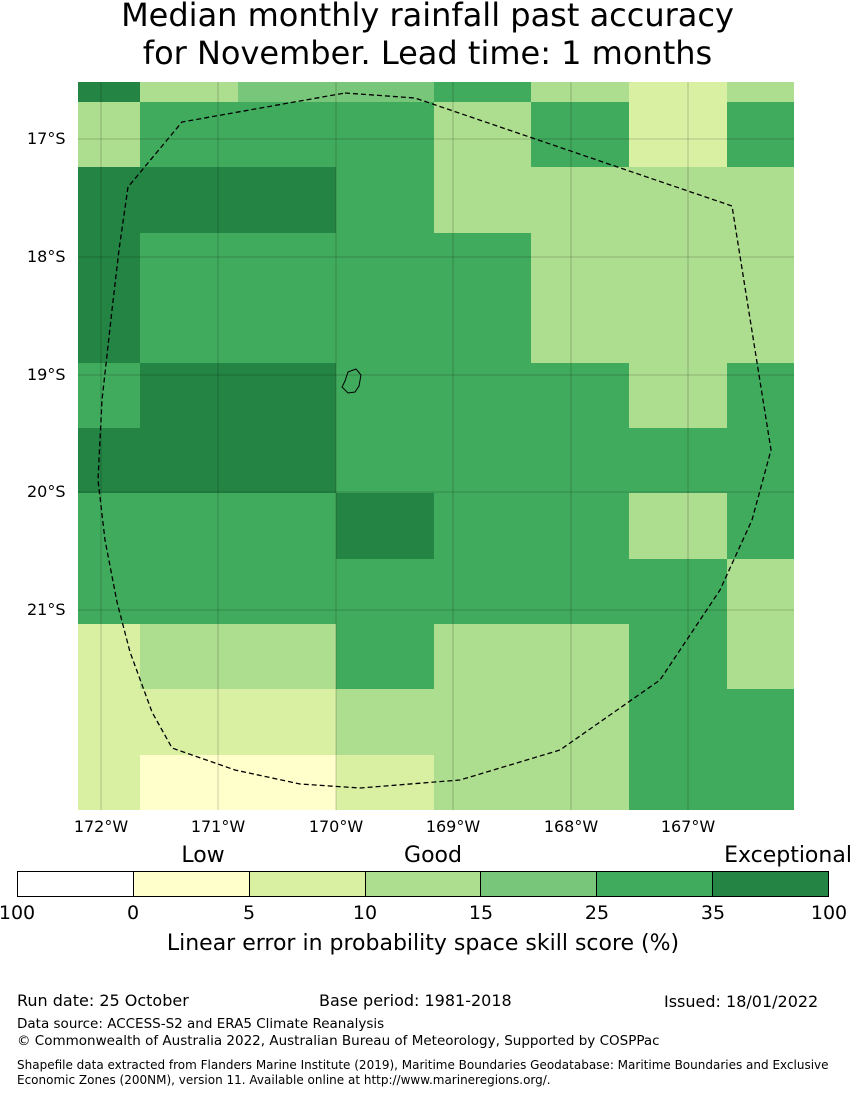  I want to click on lon-label-169w: 169°W, so click(453, 826).